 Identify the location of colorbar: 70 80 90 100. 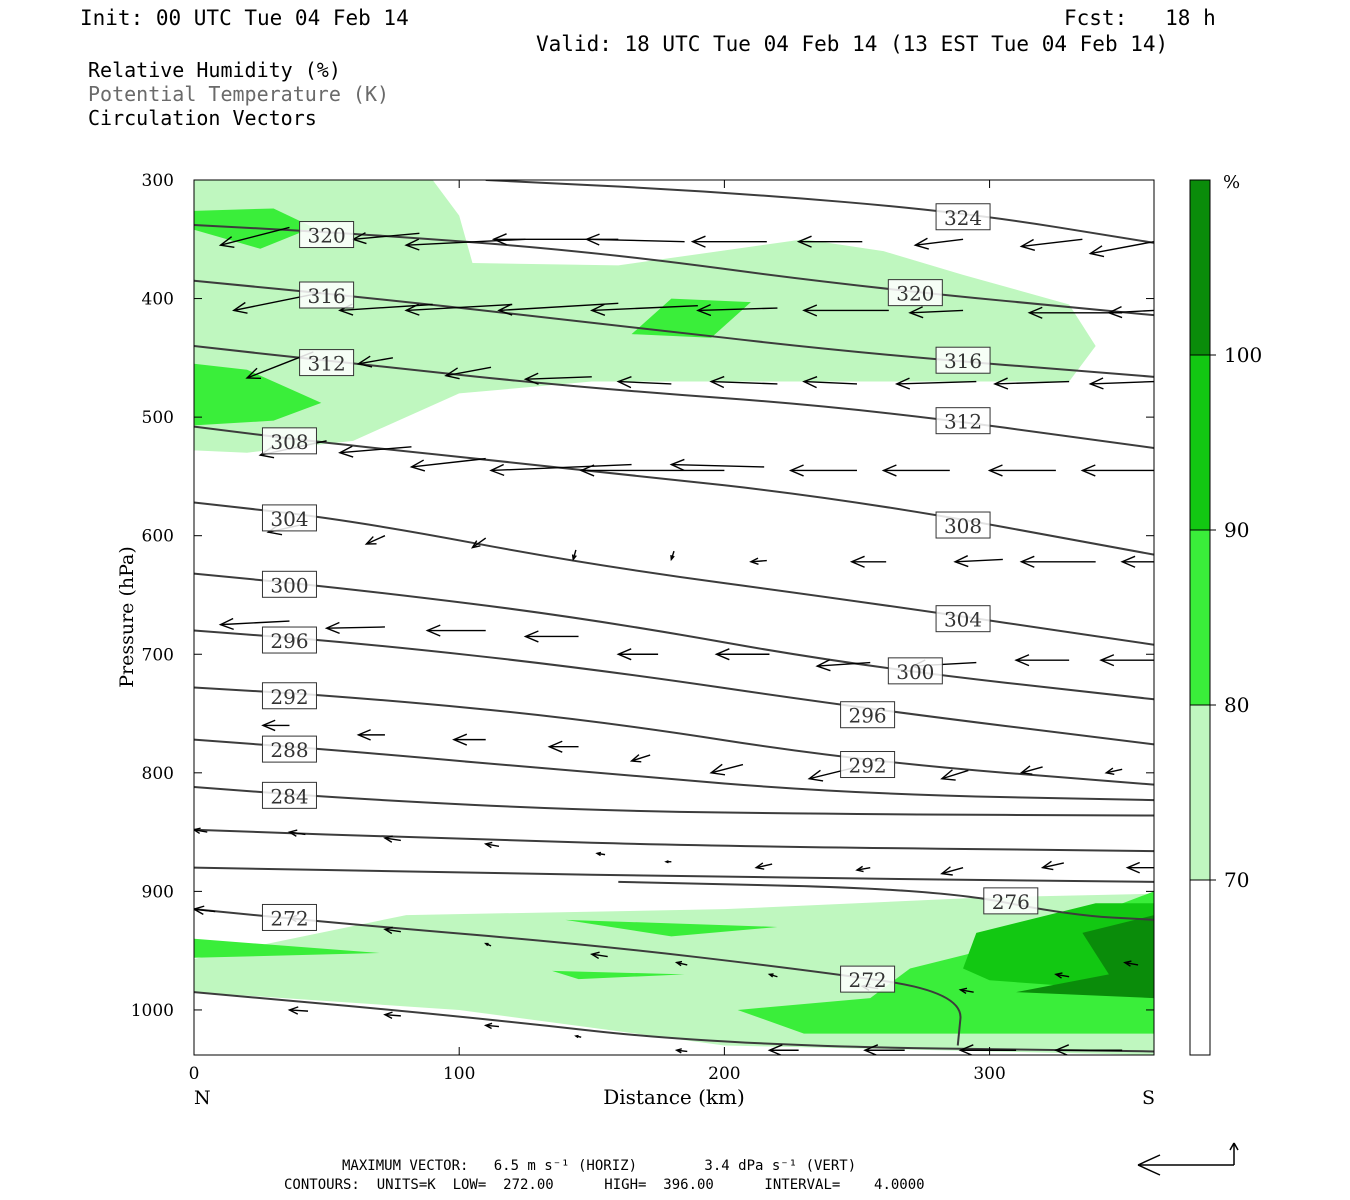
(1225, 617).